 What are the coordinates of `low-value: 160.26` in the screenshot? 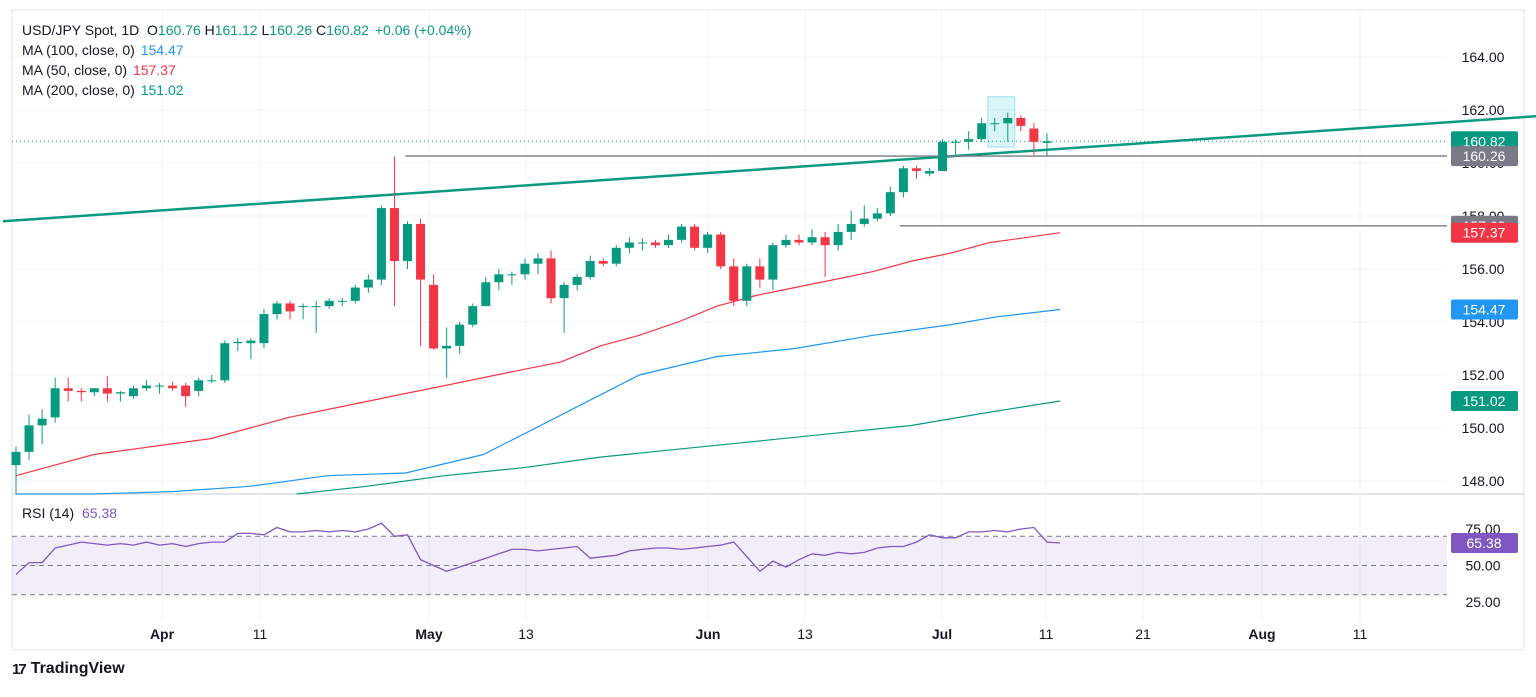 It's located at (291, 30).